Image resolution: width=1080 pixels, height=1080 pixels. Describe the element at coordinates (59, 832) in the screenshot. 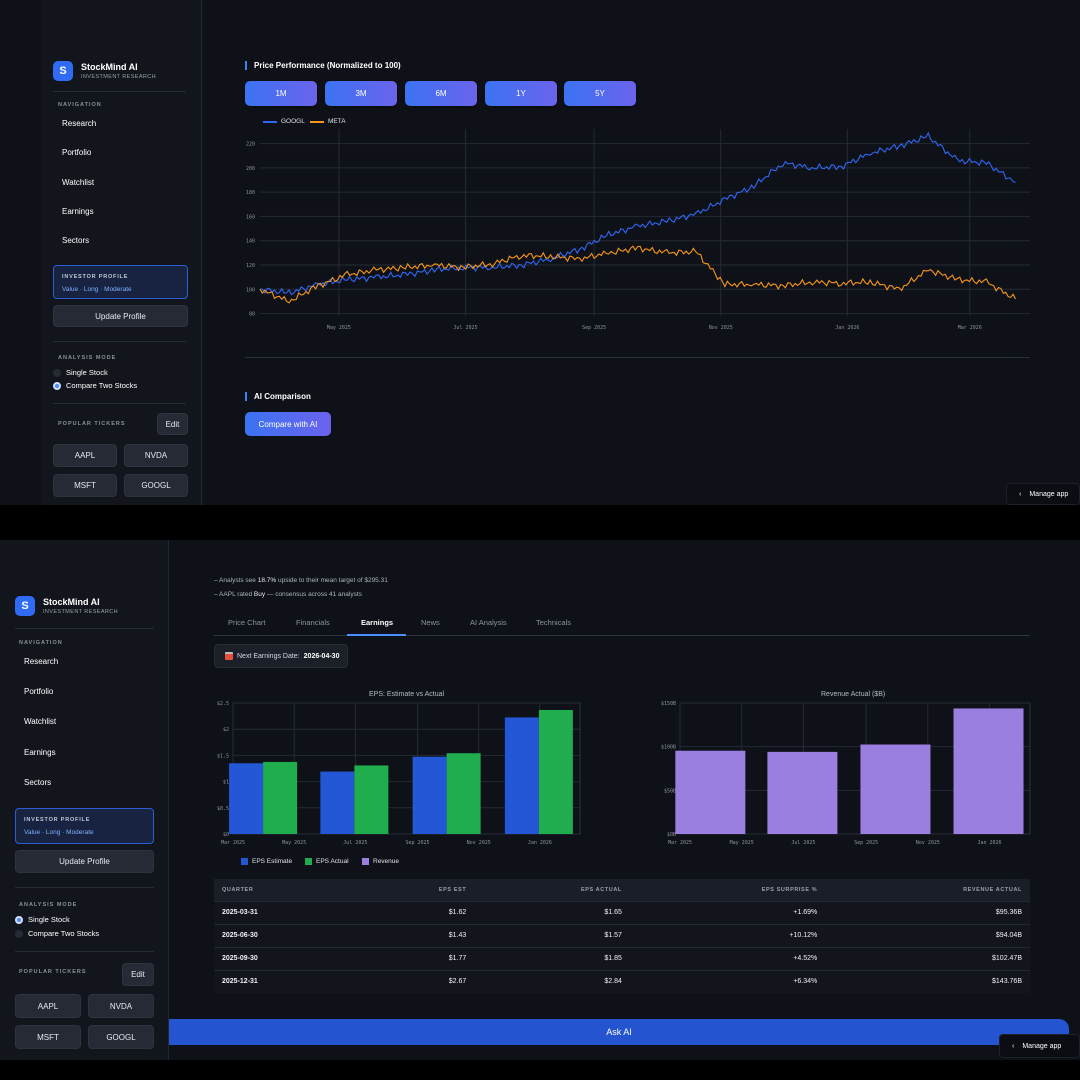

I see `investor-profile-value: Value · Long · Moderate` at that location.